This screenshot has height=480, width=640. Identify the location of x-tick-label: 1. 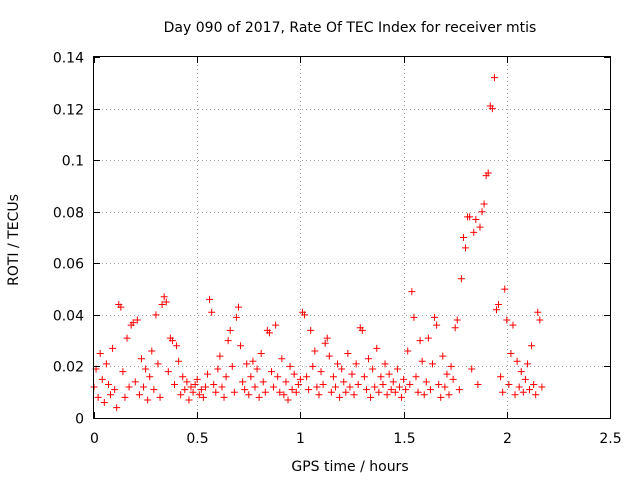
(300, 439).